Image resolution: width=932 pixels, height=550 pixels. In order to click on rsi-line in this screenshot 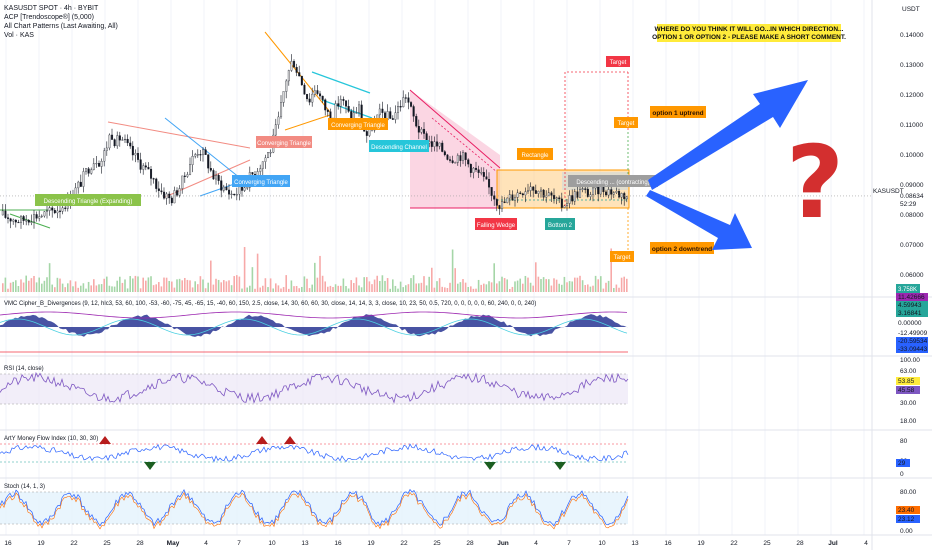, I will do `click(314, 387)`.